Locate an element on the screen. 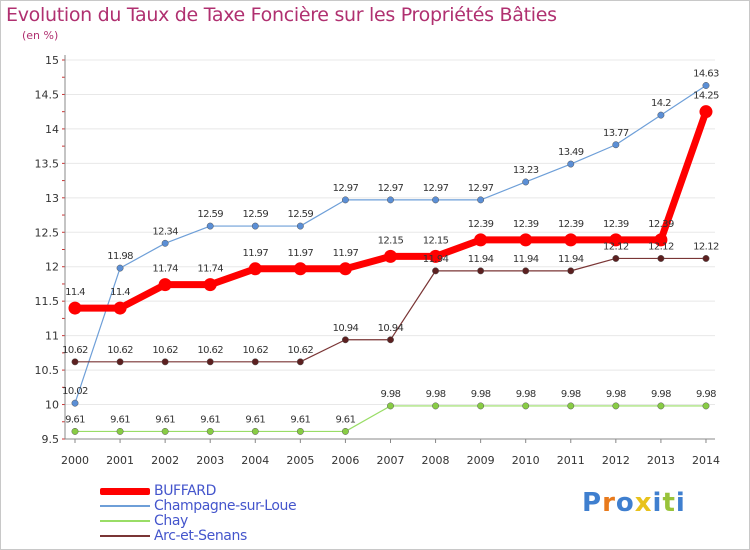 The image size is (750, 550). data-label-buffard: 11.97 is located at coordinates (346, 253).